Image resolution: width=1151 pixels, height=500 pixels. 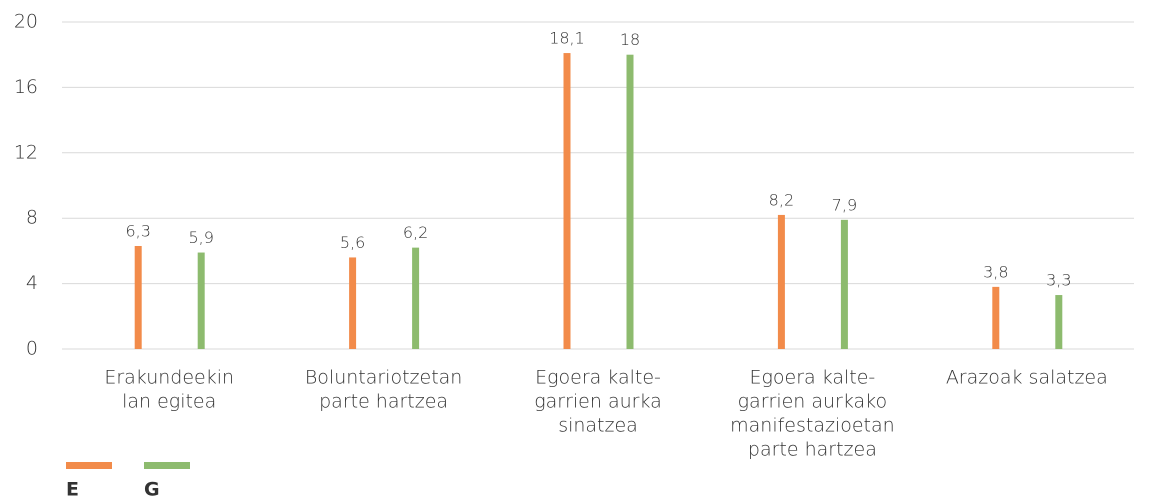 What do you see at coordinates (26, 22) in the screenshot?
I see `y-tick-label: 20` at bounding box center [26, 22].